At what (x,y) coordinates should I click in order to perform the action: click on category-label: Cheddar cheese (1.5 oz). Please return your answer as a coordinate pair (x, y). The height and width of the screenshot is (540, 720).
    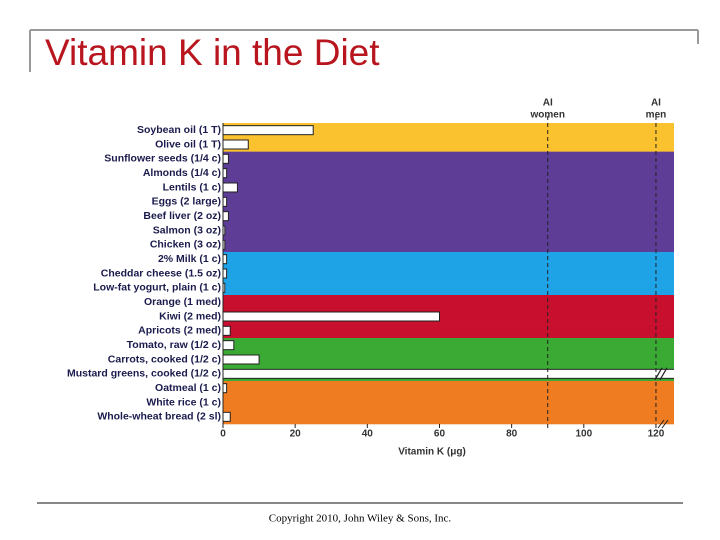
    Looking at the image, I should click on (161, 273).